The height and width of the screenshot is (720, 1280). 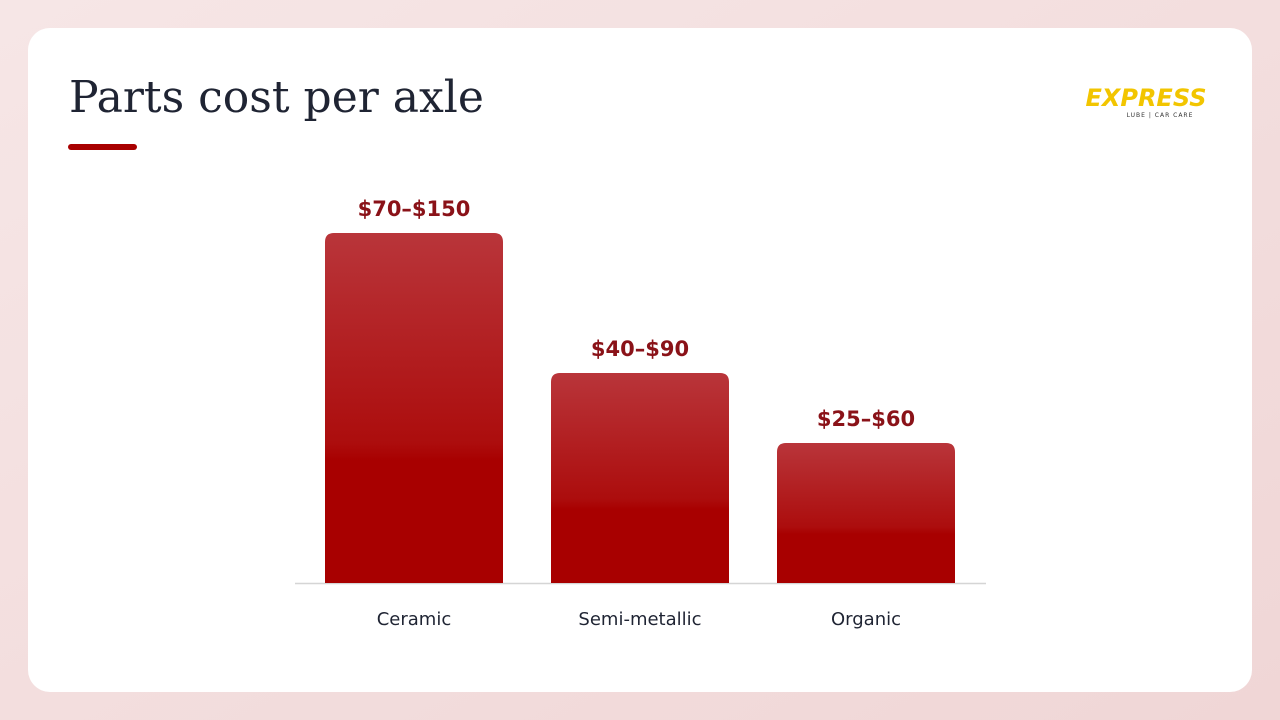 What do you see at coordinates (102, 147) in the screenshot?
I see `title-underline` at bounding box center [102, 147].